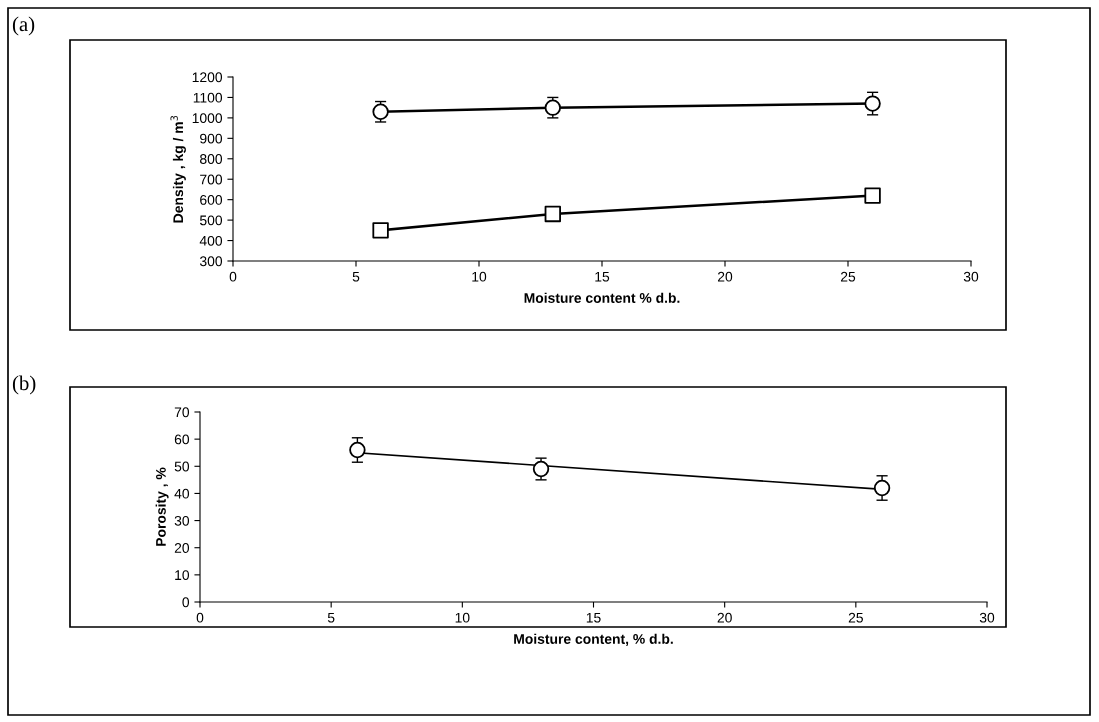  I want to click on y-tick-label: 1200, so click(207, 77).